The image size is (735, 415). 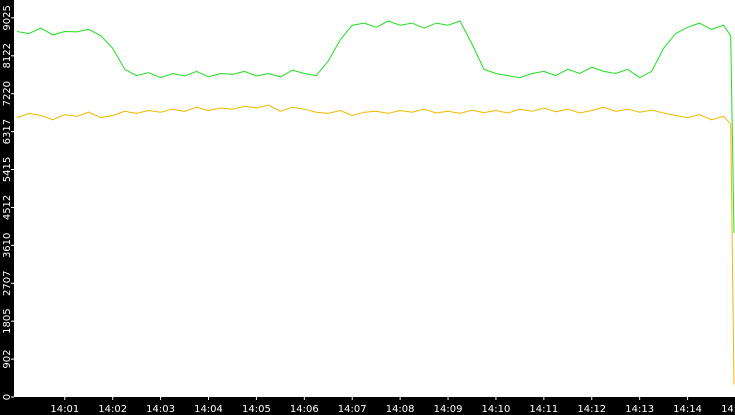 What do you see at coordinates (7, 17) in the screenshot?
I see `y-tick-label: 9025` at bounding box center [7, 17].